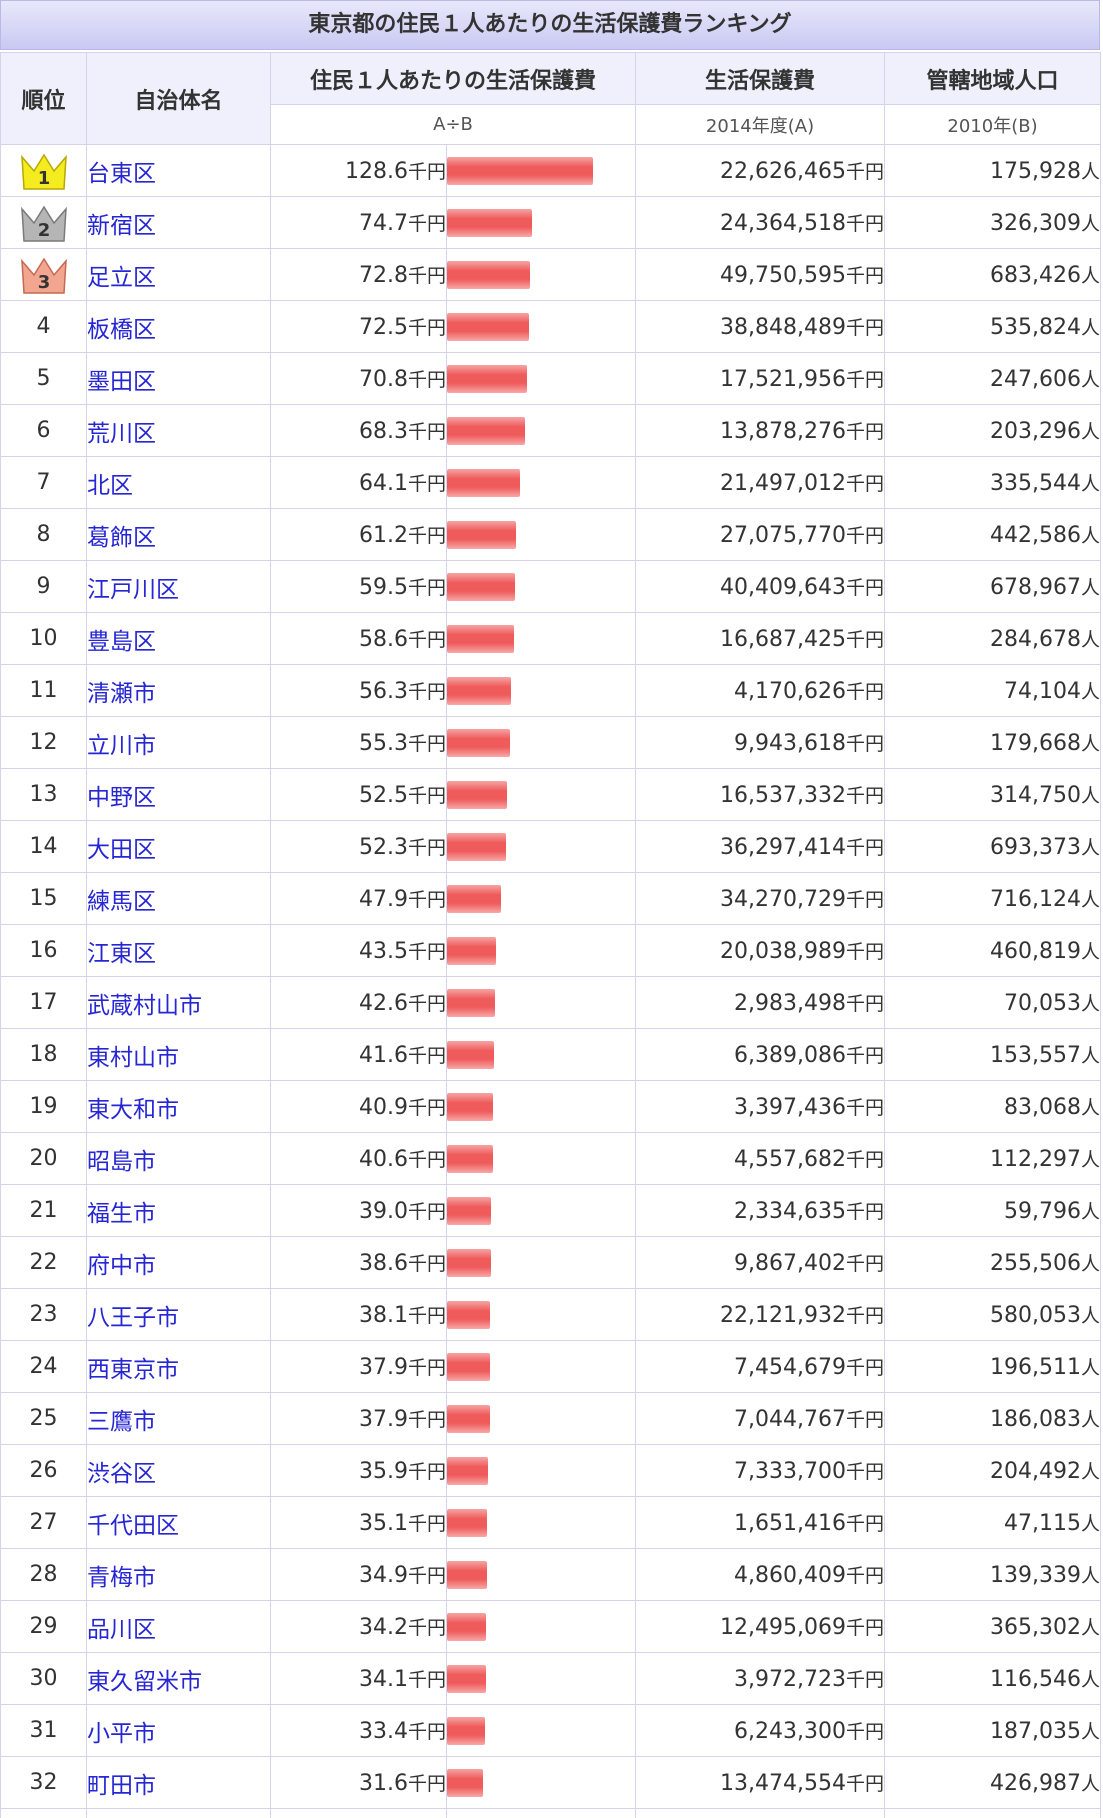 Image resolution: width=1103 pixels, height=1818 pixels. What do you see at coordinates (121, 1629) in the screenshot?
I see `municipality-link: 品川区` at bounding box center [121, 1629].